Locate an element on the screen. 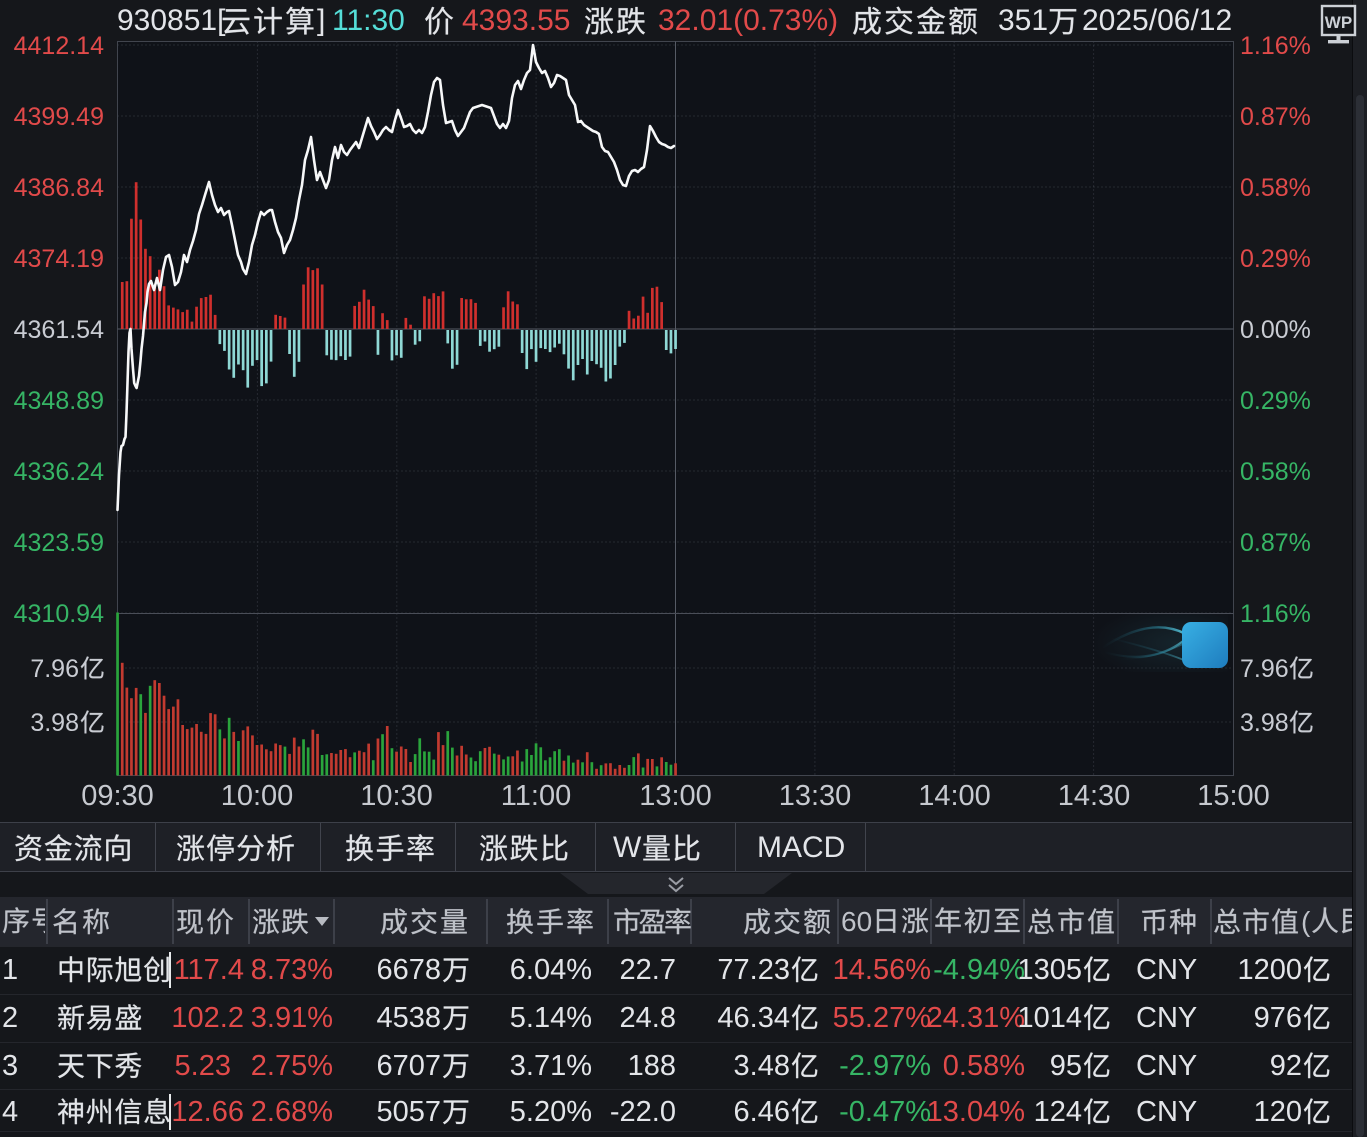 Image resolution: width=1367 pixels, height=1137 pixels. svg-text: 11:00 is located at coordinates (536, 796).